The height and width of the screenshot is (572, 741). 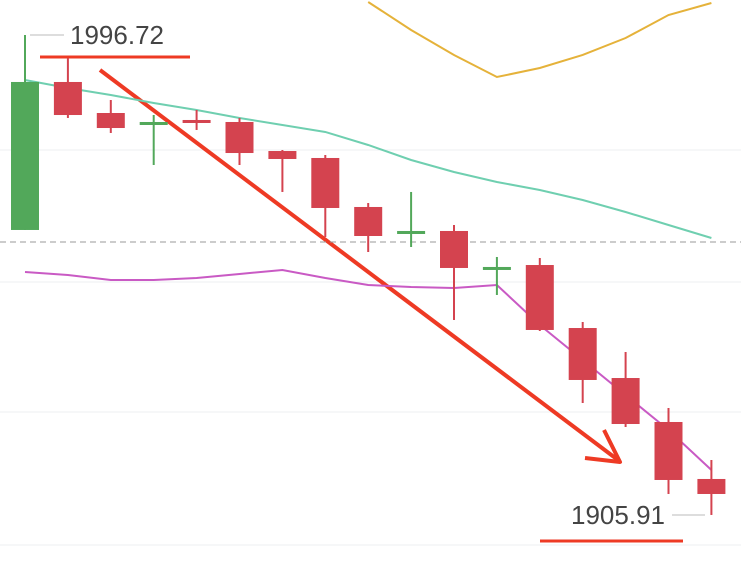 I want to click on low-label: 1905.91, so click(x=618, y=515).